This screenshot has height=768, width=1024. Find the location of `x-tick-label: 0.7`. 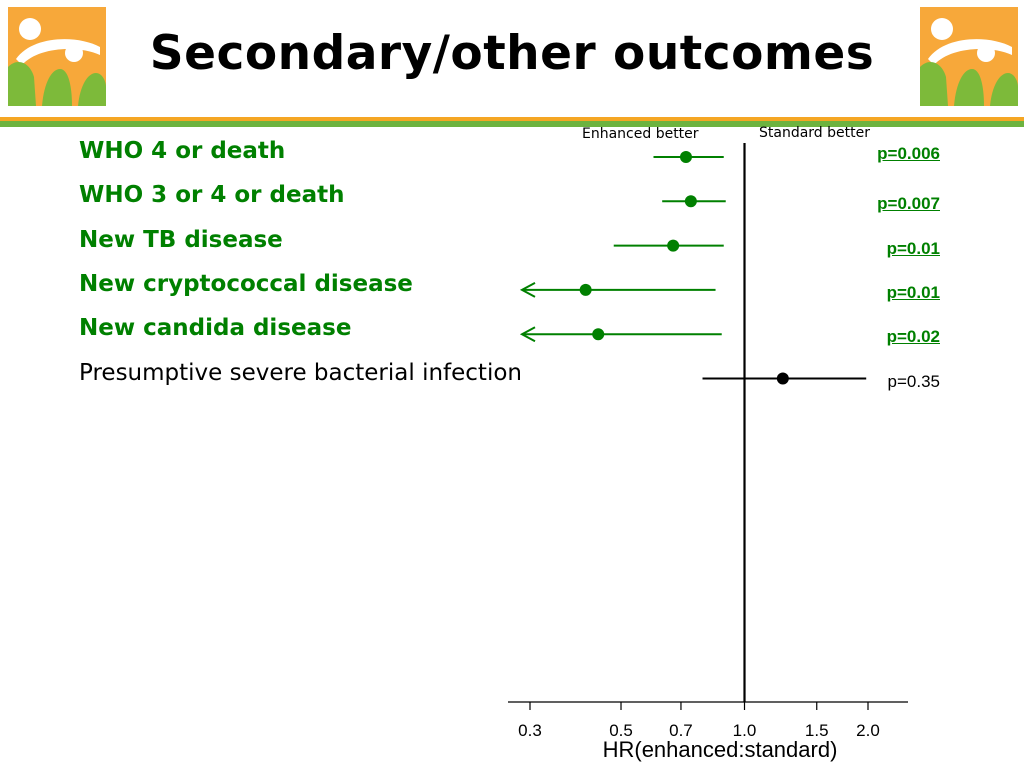

x-tick-label: 0.7 is located at coordinates (681, 730).